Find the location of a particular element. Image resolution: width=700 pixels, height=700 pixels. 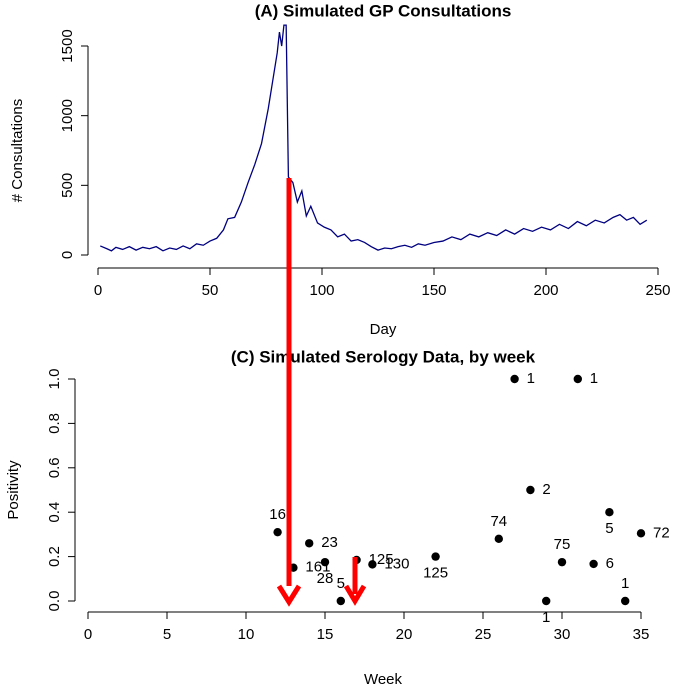

point-label: 16 is located at coordinates (277, 514).